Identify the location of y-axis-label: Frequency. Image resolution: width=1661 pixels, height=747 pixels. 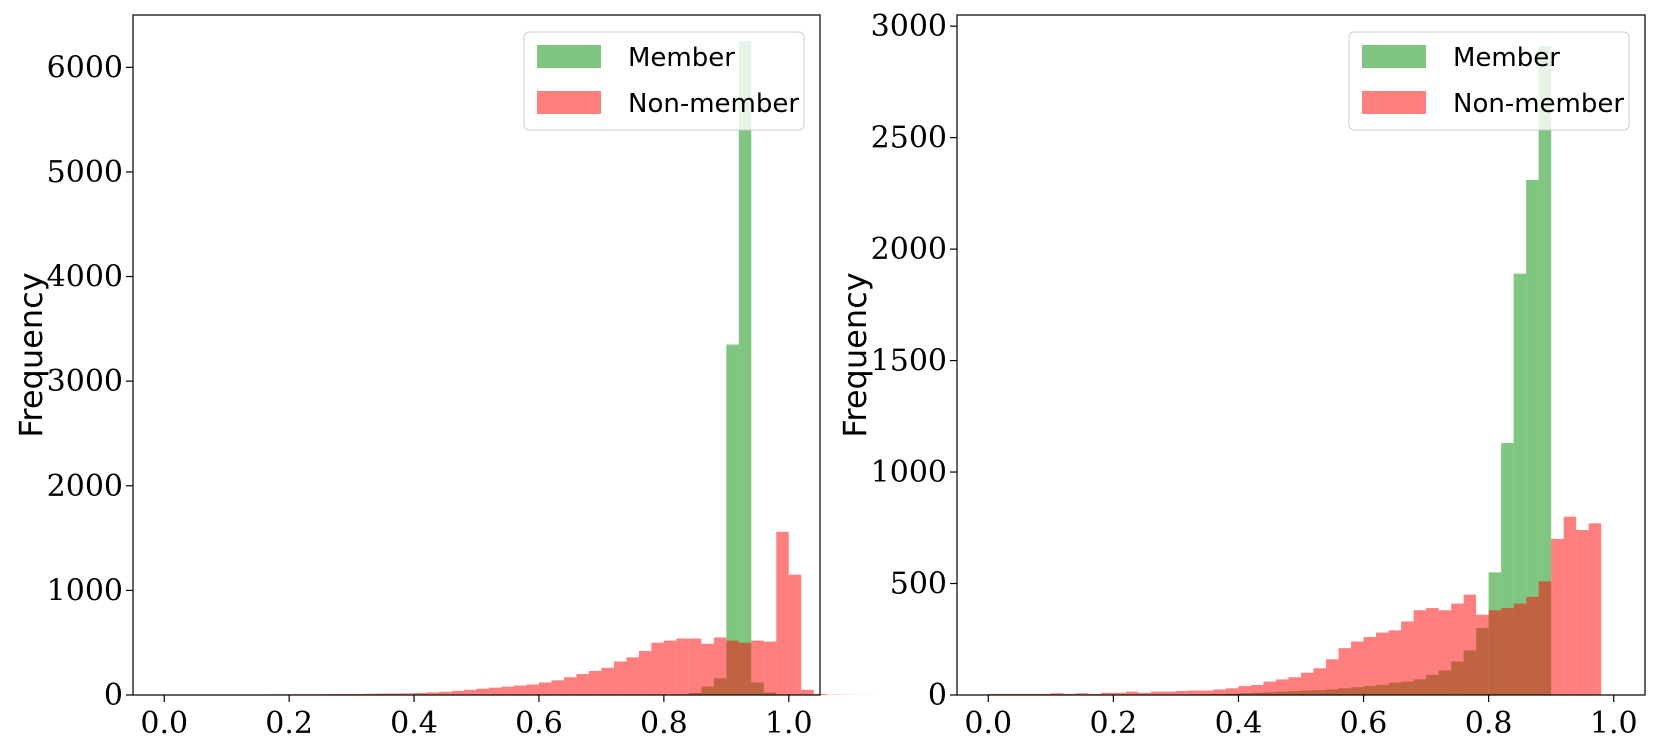
(855, 354).